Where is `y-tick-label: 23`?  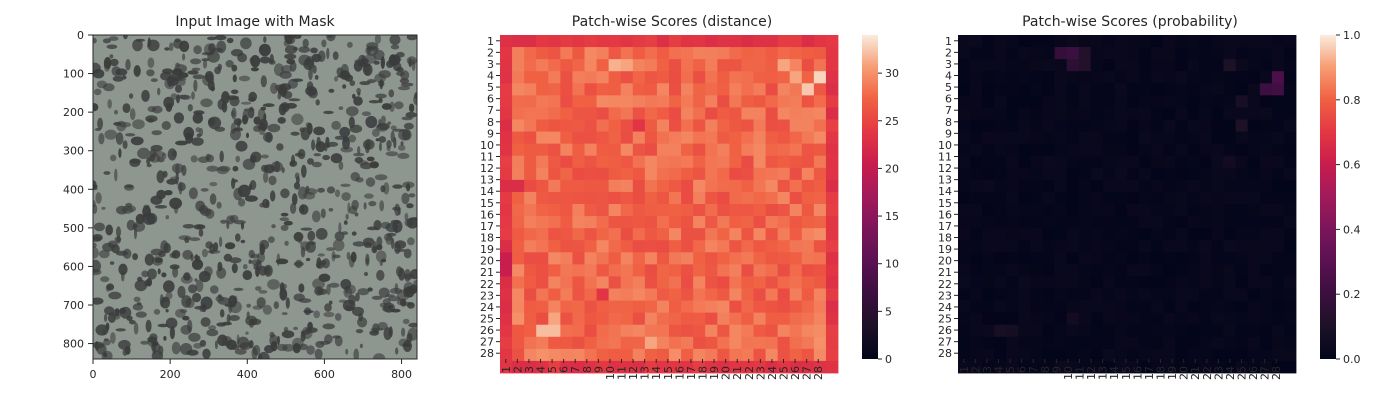
y-tick-label: 23 is located at coordinates (487, 295).